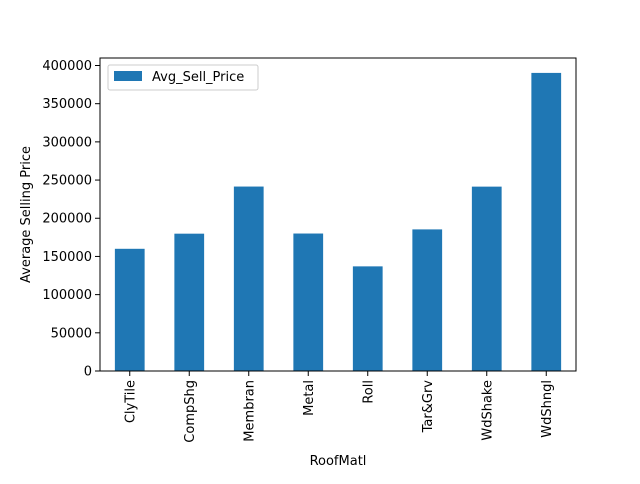  I want to click on bar-membran, so click(248, 278).